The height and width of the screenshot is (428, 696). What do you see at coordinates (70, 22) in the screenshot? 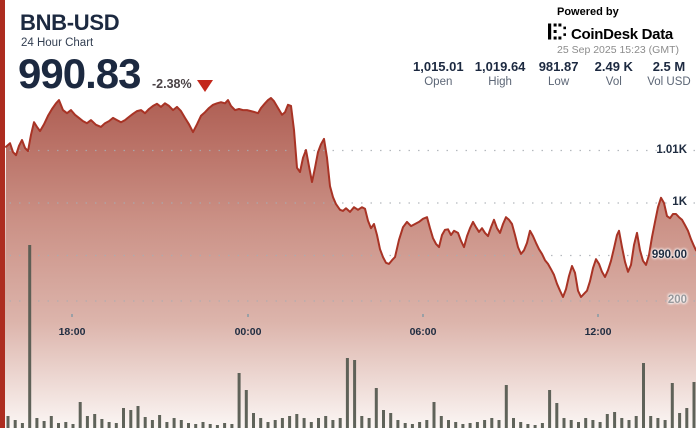
I see `instrument-symbol: BNB-USD` at bounding box center [70, 22].